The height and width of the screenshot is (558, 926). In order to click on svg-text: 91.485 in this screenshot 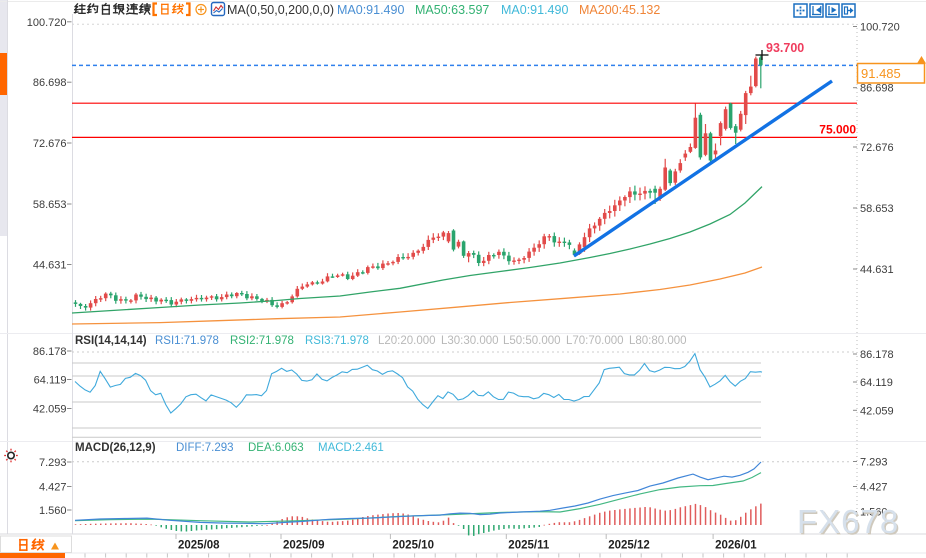, I will do `click(881, 73)`.